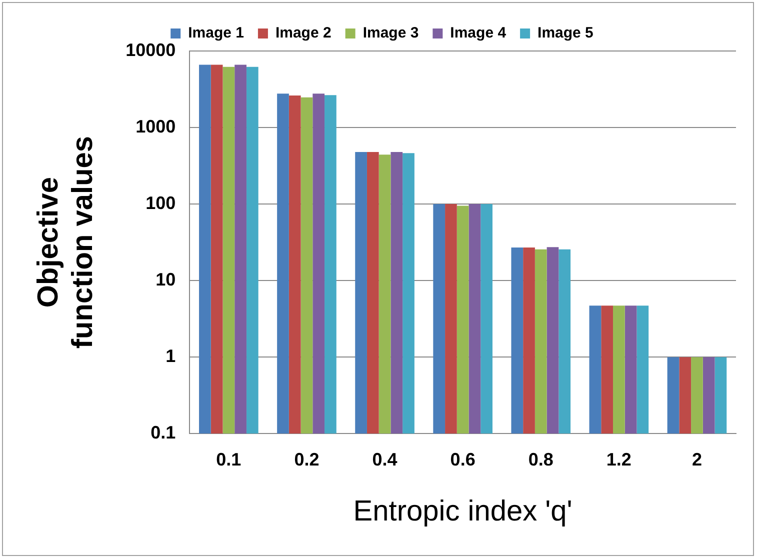 The image size is (758, 560). Describe the element at coordinates (303, 33) in the screenshot. I see `legend-label: Image 2` at that location.